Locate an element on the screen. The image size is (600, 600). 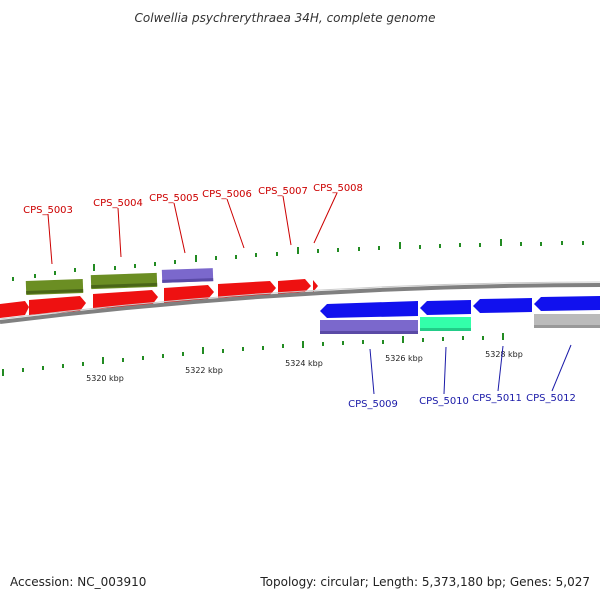
bottom-gene-leaders is located at coordinates (470, 369).